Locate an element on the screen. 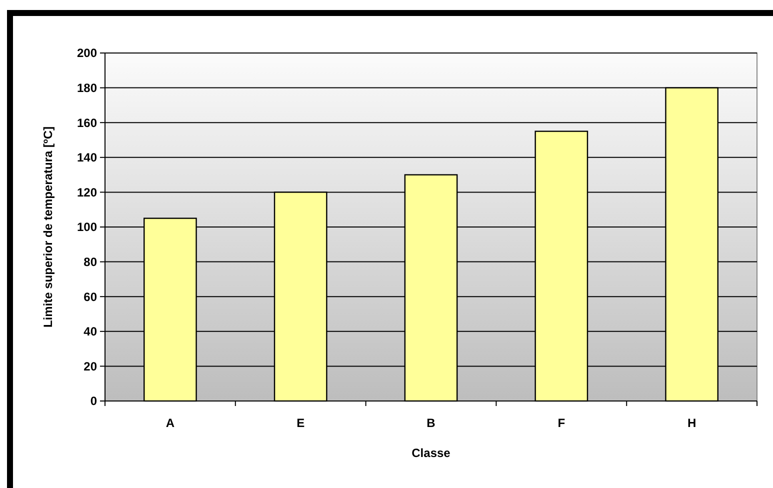 The image size is (773, 488). y-tick-label: 180 is located at coordinates (87, 88).